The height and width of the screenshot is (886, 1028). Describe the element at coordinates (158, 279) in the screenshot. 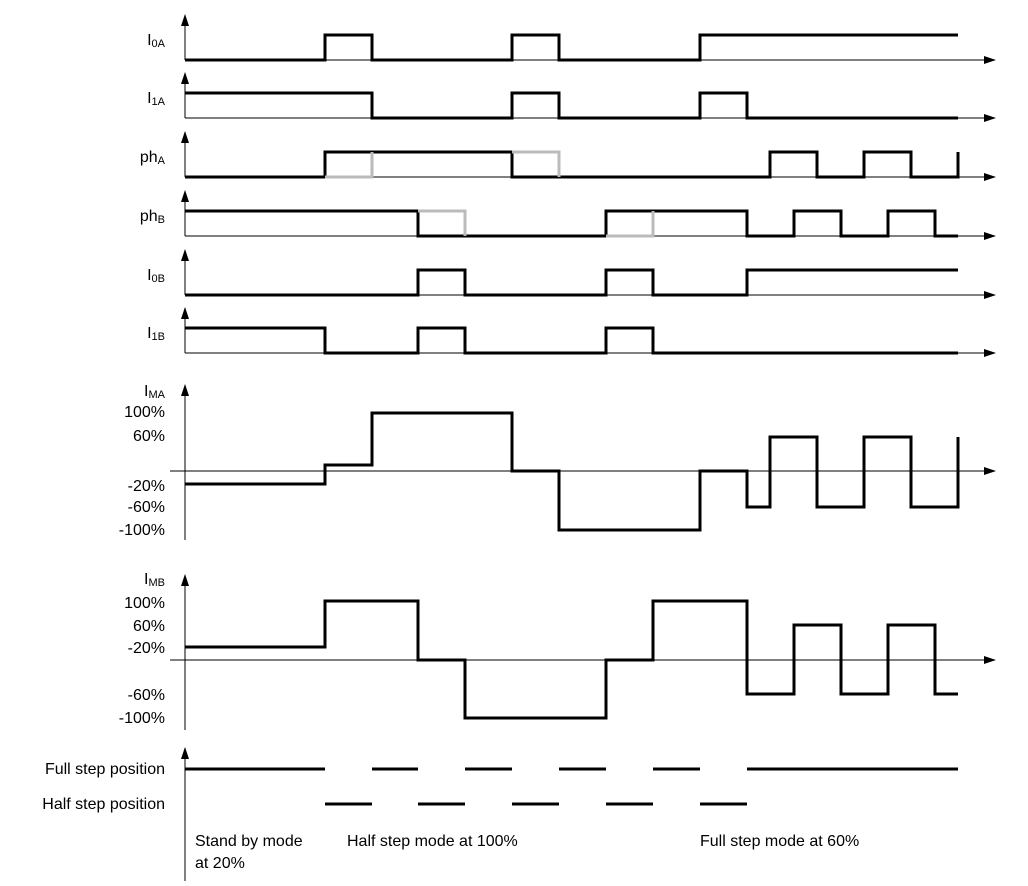

I see `subscript: 0B` at that location.